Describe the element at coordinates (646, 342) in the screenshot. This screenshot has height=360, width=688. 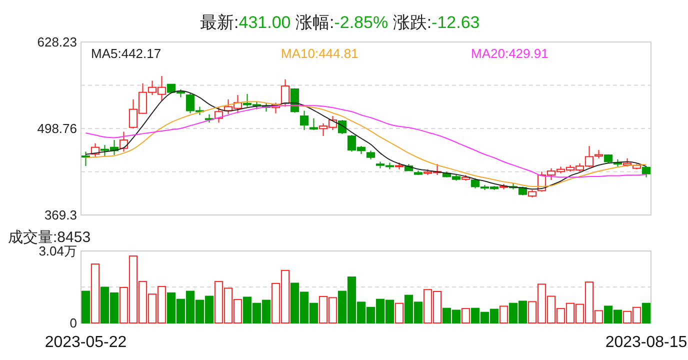
I see `x-tick-label: 2023-08-15` at that location.